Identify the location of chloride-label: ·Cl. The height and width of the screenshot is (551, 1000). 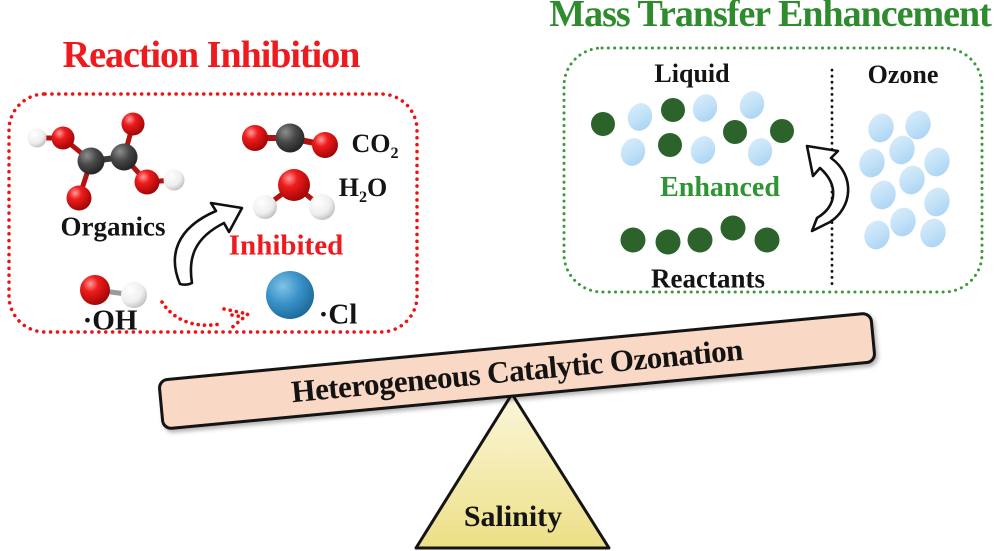
(338, 314).